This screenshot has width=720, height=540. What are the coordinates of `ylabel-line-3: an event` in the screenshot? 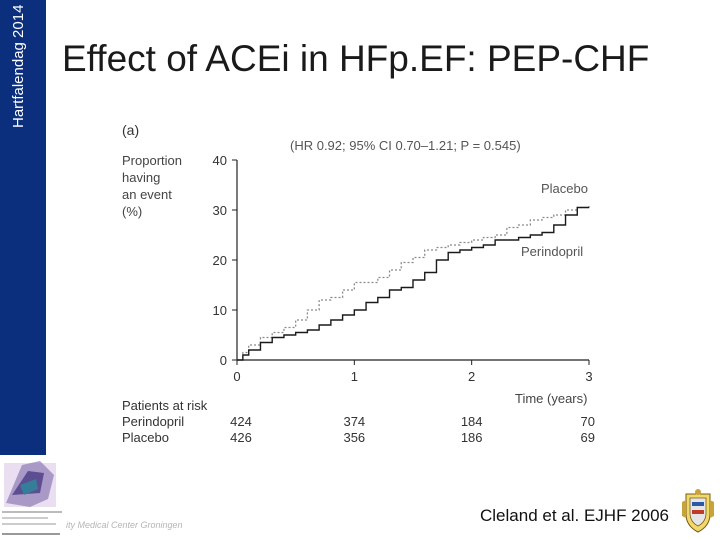 It's located at (147, 194).